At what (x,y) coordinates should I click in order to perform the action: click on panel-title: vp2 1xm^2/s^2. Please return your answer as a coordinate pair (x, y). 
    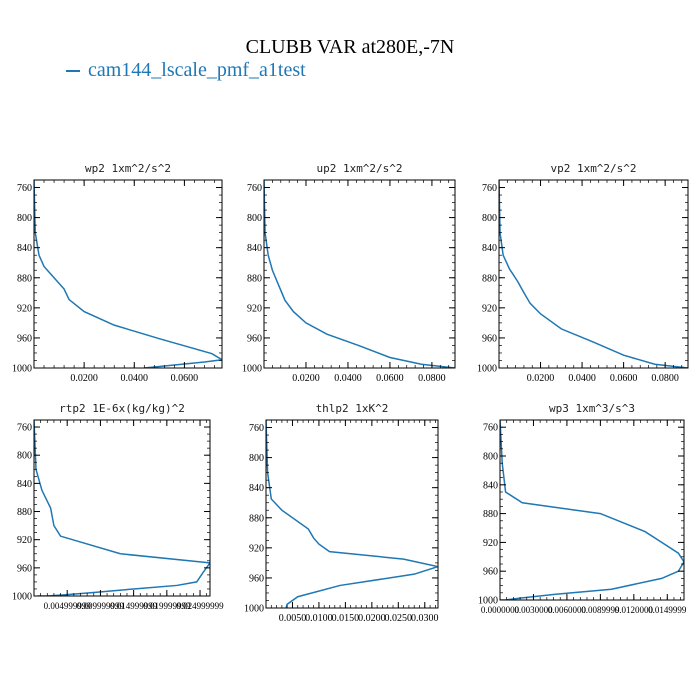
    Looking at the image, I should click on (593, 168).